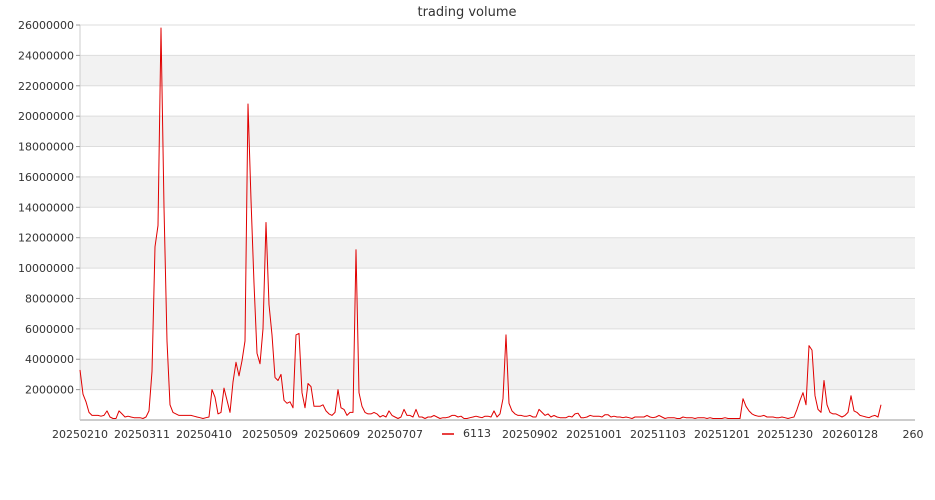  Describe the element at coordinates (332, 434) in the screenshot. I see `x-tick-label: 20250609` at that location.